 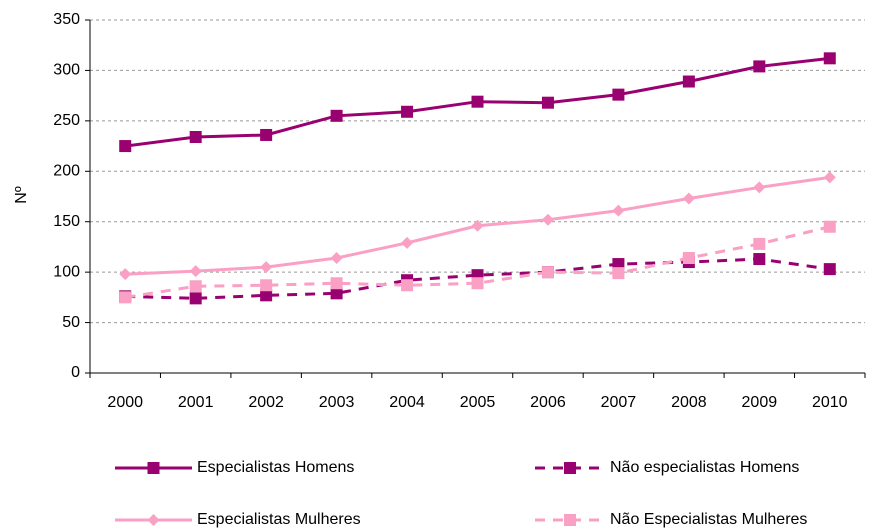 What do you see at coordinates (708, 519) in the screenshot?
I see `legend-label: Não Especialistas Mulheres` at bounding box center [708, 519].